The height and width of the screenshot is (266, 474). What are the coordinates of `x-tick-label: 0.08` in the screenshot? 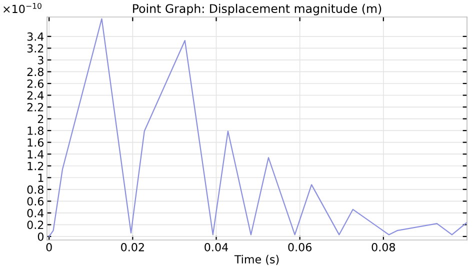 It's located at (384, 247).